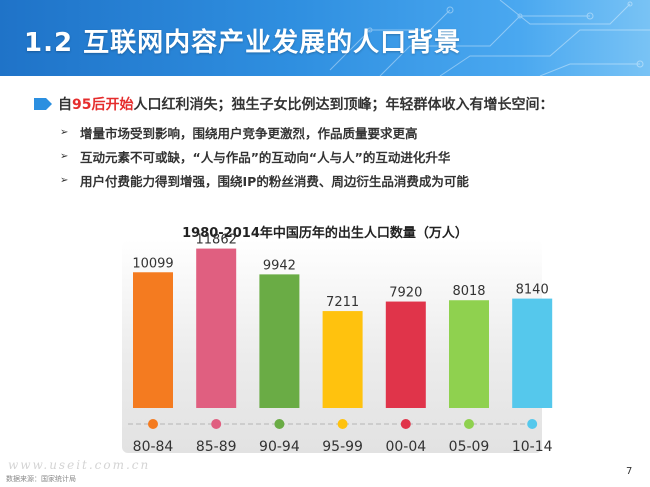  I want to click on sub-point-item: ➢ 增量市场受到影响，围绕用户竞争更激烈，作品质量要求更高, so click(340, 132).